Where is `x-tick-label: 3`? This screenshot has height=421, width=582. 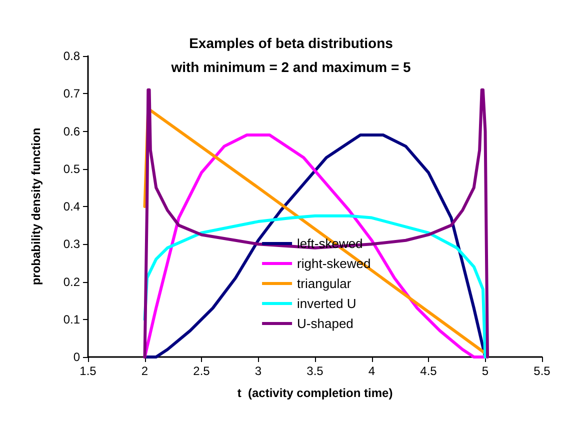 x-tick-label: 3 is located at coordinates (258, 371).